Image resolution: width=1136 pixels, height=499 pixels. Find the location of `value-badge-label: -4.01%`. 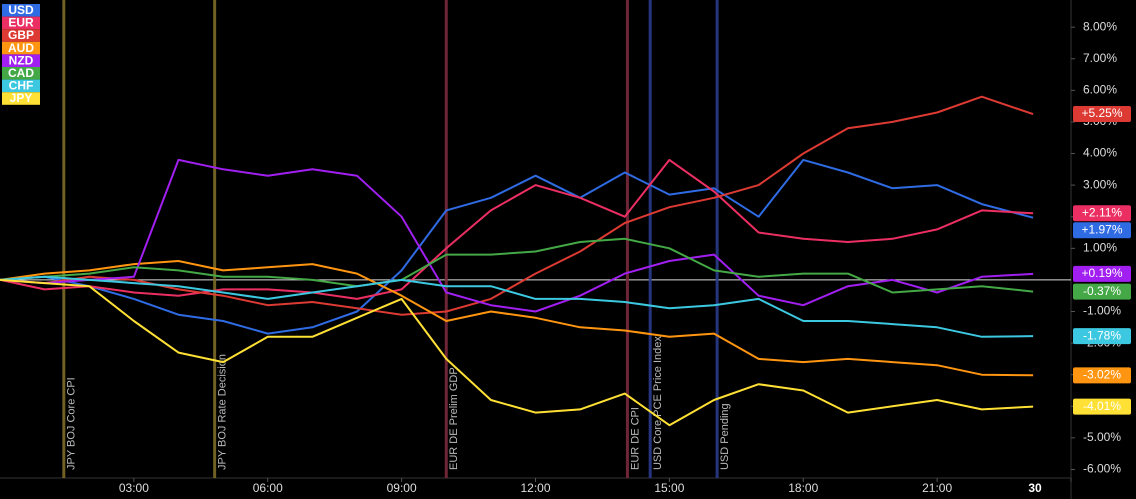

value-badge-label: -4.01% is located at coordinates (1102, 406).